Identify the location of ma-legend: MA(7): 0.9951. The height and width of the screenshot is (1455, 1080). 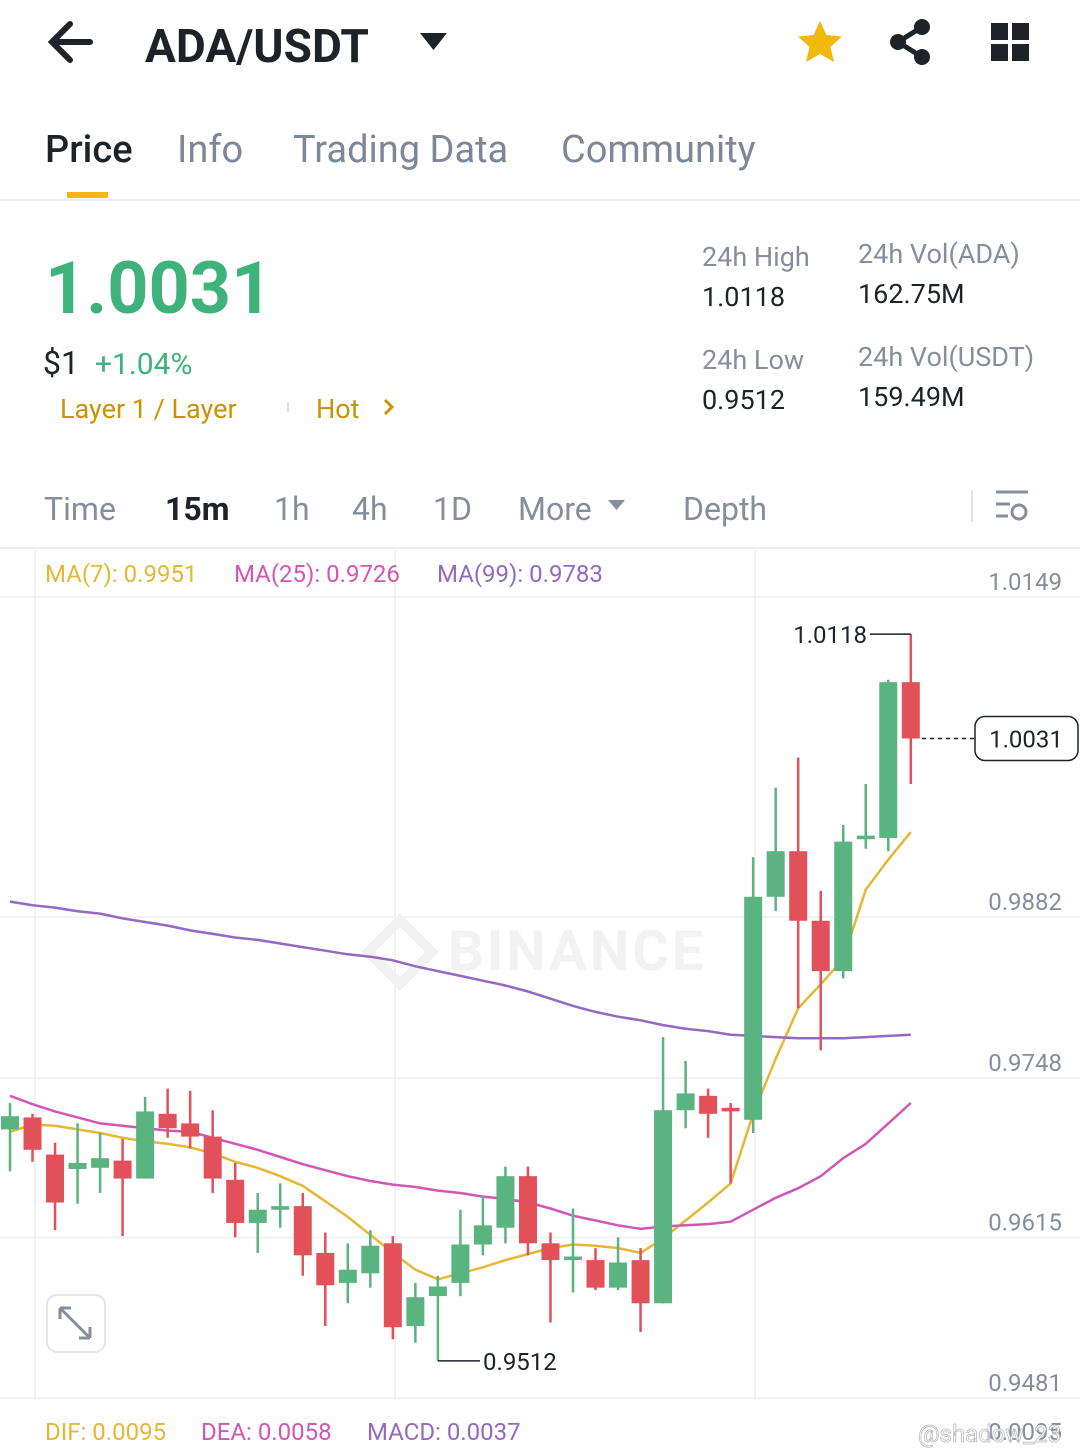
(121, 574).